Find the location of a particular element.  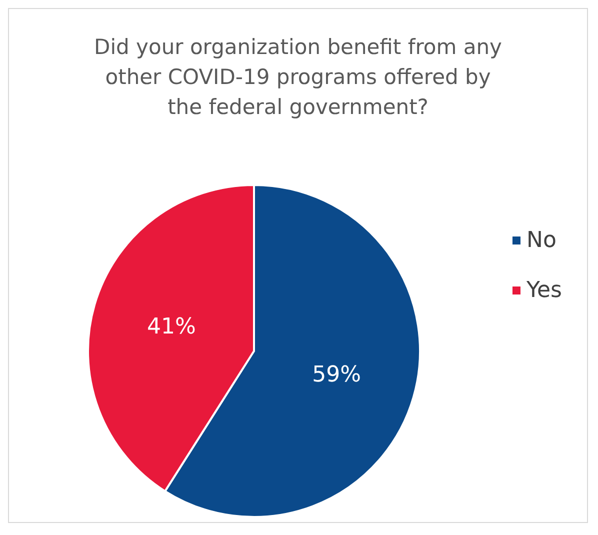

legend-label: No is located at coordinates (541, 240).